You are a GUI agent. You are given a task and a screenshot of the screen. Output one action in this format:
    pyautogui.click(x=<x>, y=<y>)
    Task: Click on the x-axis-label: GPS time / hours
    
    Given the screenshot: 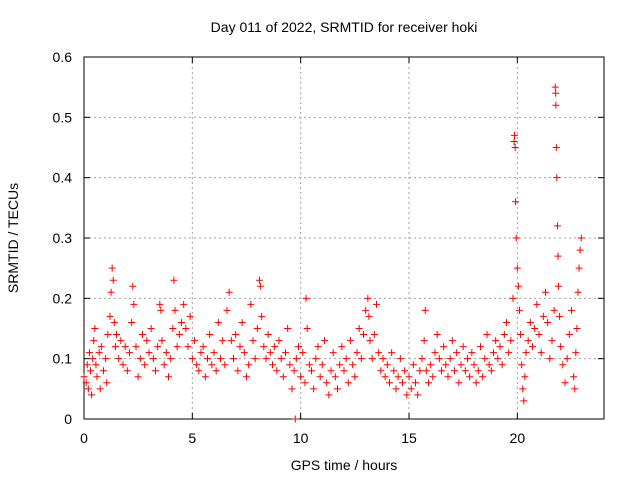 What is the action you would take?
    pyautogui.click(x=344, y=465)
    